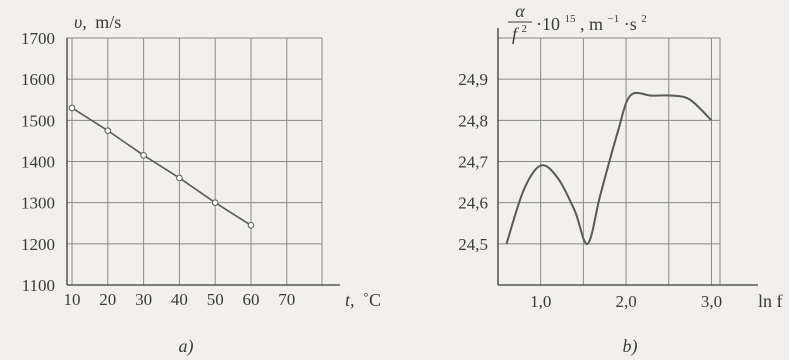 The image size is (789, 360). I want to click on chart-a-series-line, so click(161, 166).